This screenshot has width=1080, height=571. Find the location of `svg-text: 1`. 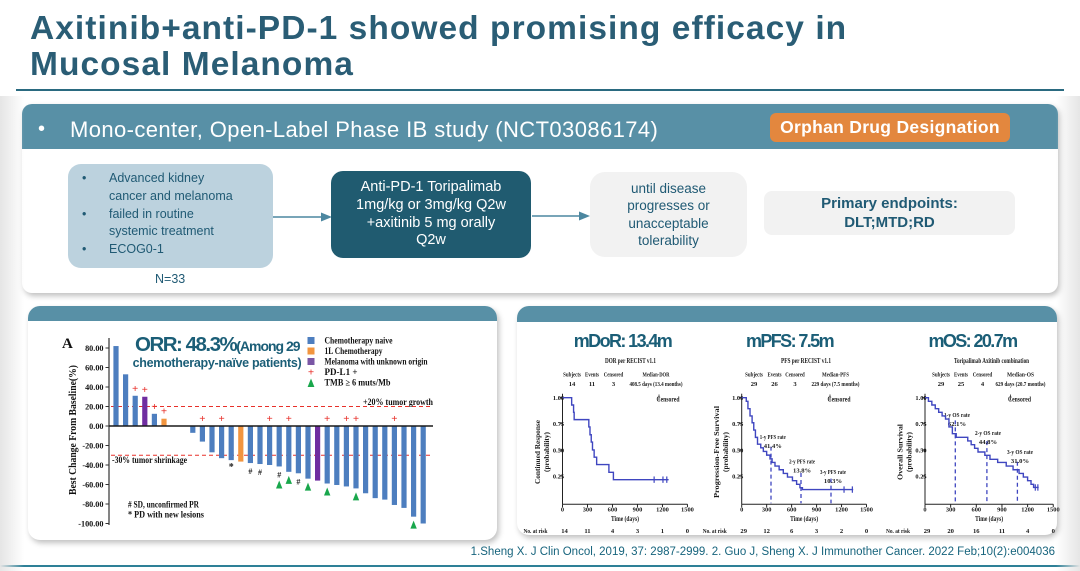

svg-text: 1 is located at coordinates (662, 531).